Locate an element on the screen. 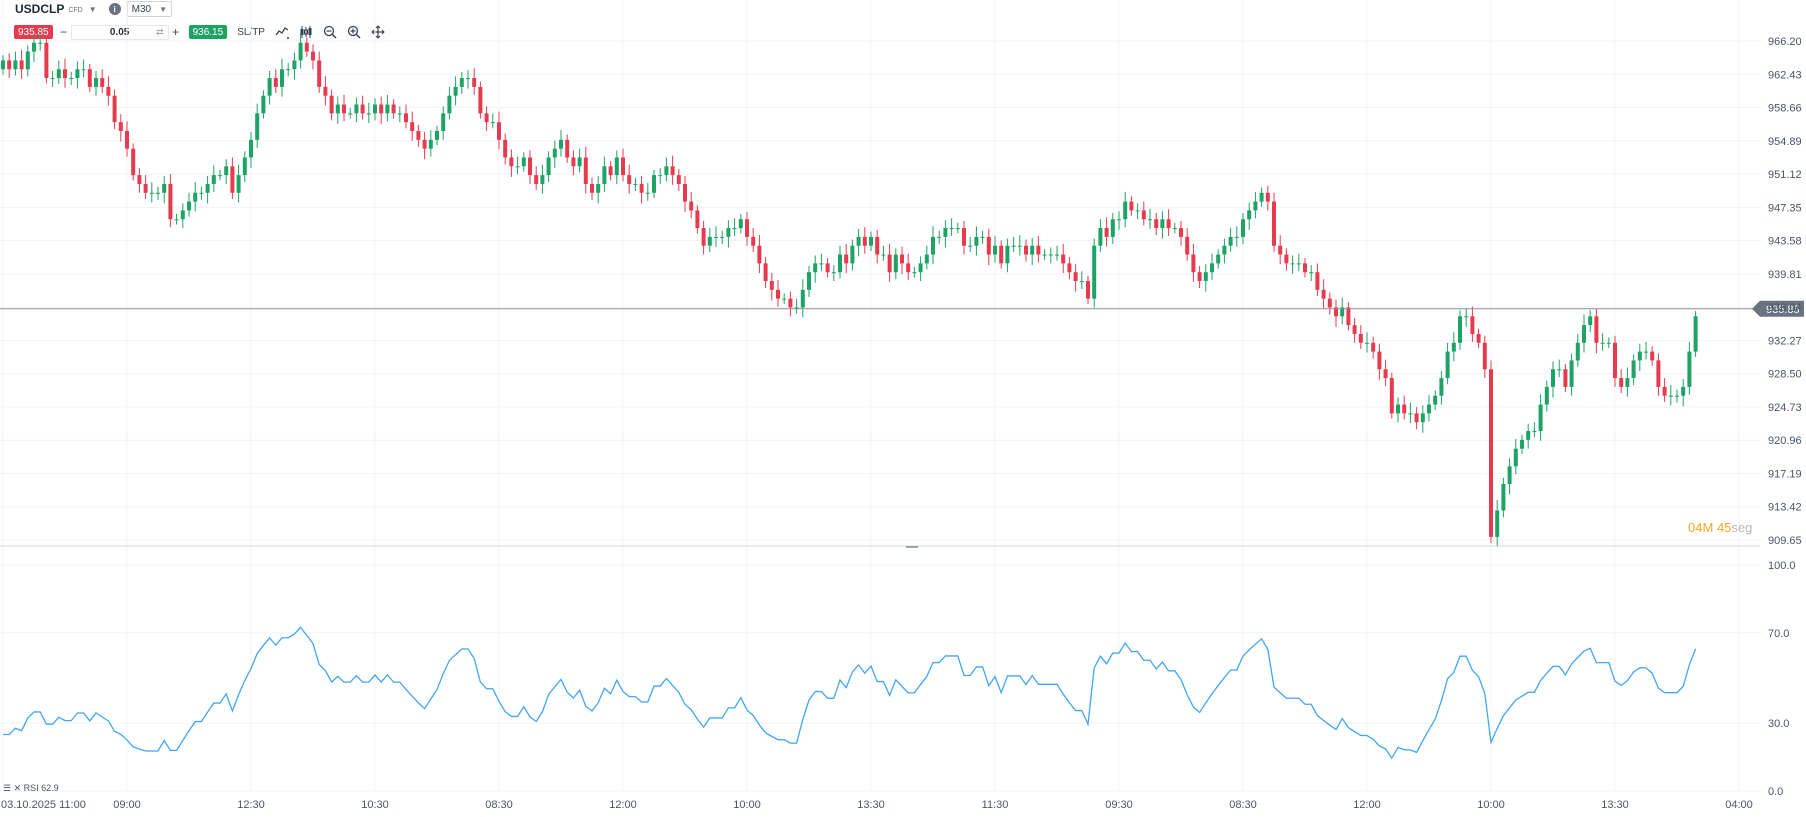  rsi-axis: 100.0 70.0 30.0 0.0 is located at coordinates (1782, 679).